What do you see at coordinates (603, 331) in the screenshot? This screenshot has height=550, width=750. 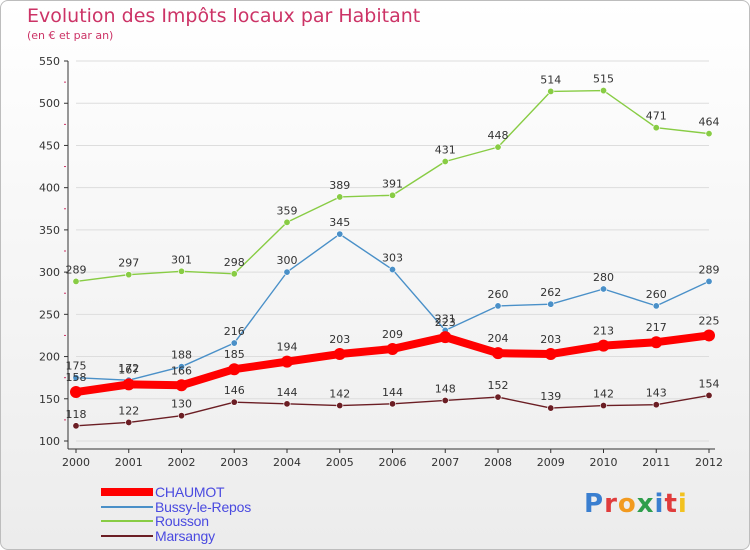 I see `data-label: 213` at bounding box center [603, 331].